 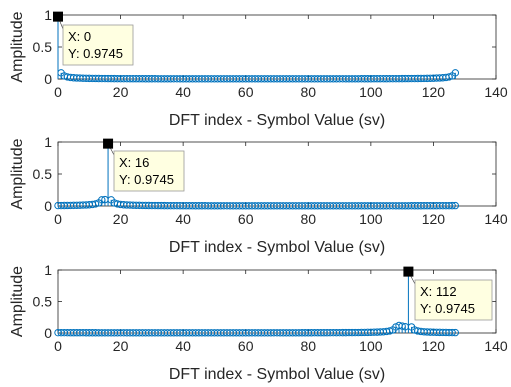 What do you see at coordinates (134, 162) in the screenshot?
I see `datatip-x-text: X: 16` at bounding box center [134, 162].